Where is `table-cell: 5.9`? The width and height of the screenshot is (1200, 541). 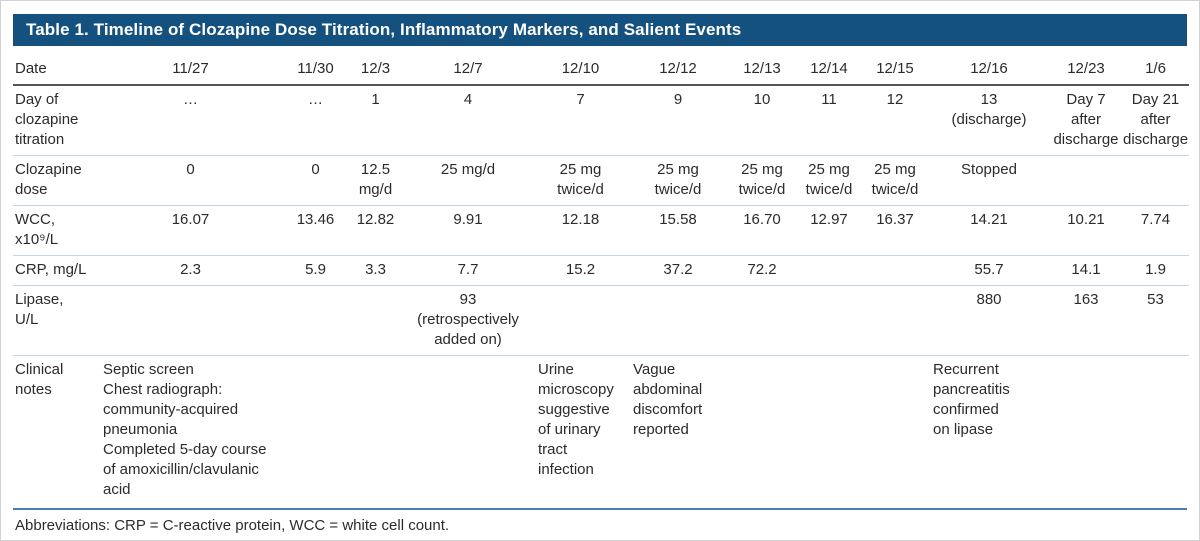 table-cell: 5.9 is located at coordinates (315, 269).